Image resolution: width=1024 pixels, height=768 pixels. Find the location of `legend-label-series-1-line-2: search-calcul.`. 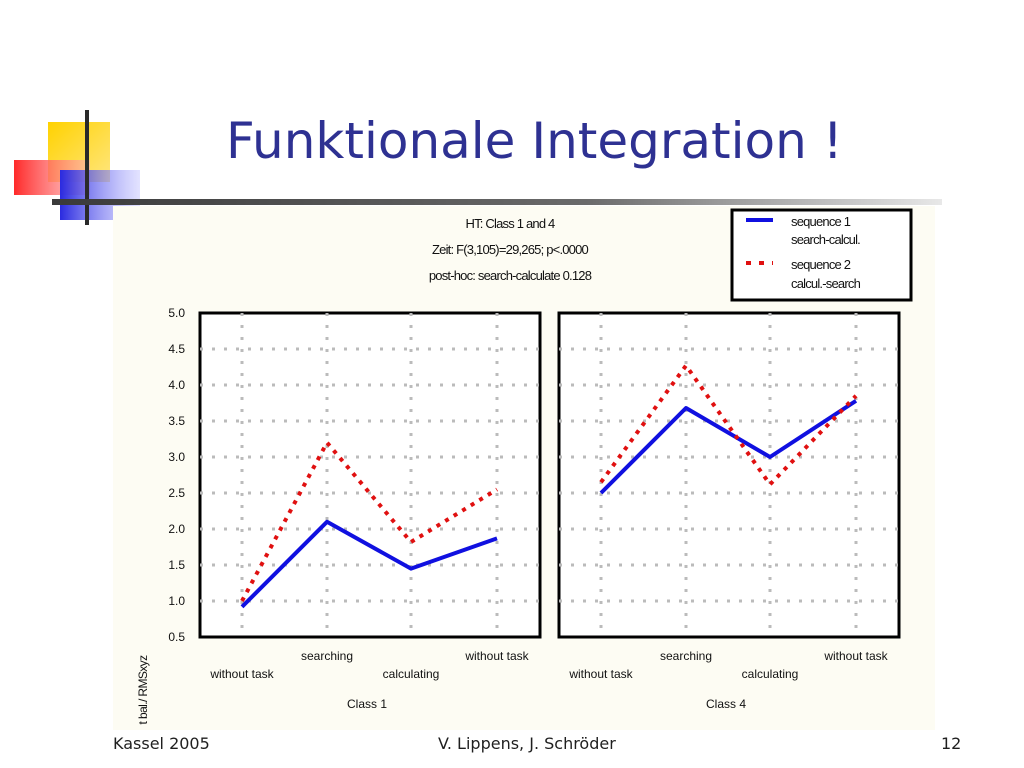

legend-label-series-1-line-2: search-calcul. is located at coordinates (825, 239).